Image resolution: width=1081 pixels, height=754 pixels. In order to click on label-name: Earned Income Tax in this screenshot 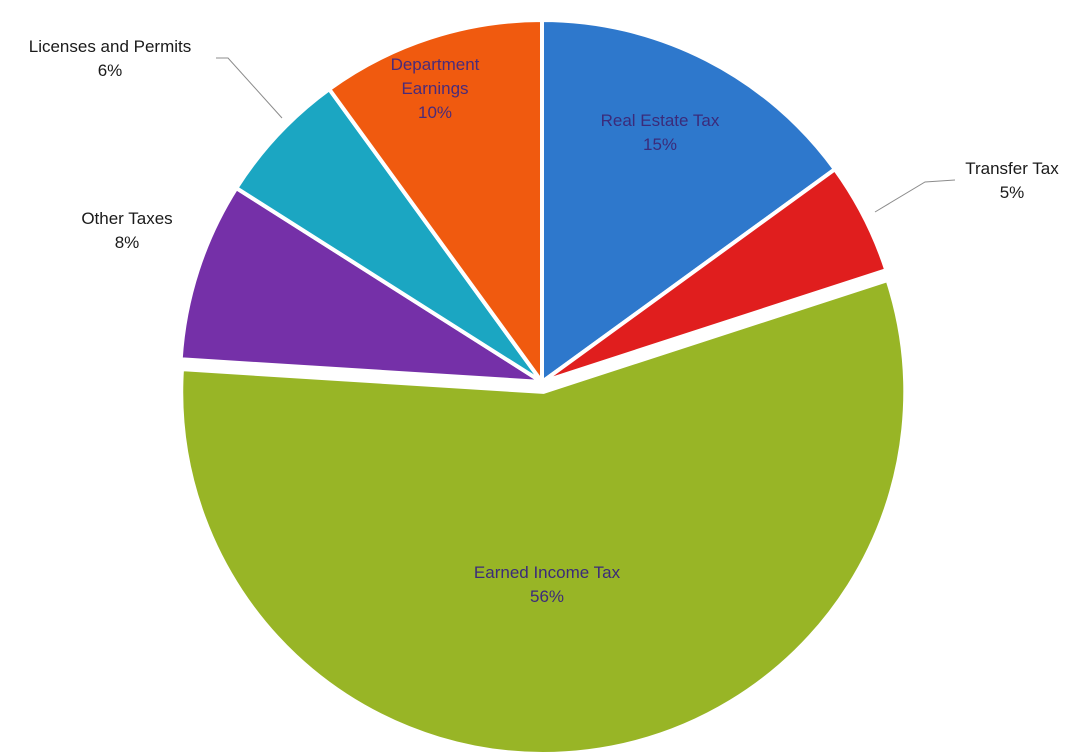, I will do `click(547, 572)`.